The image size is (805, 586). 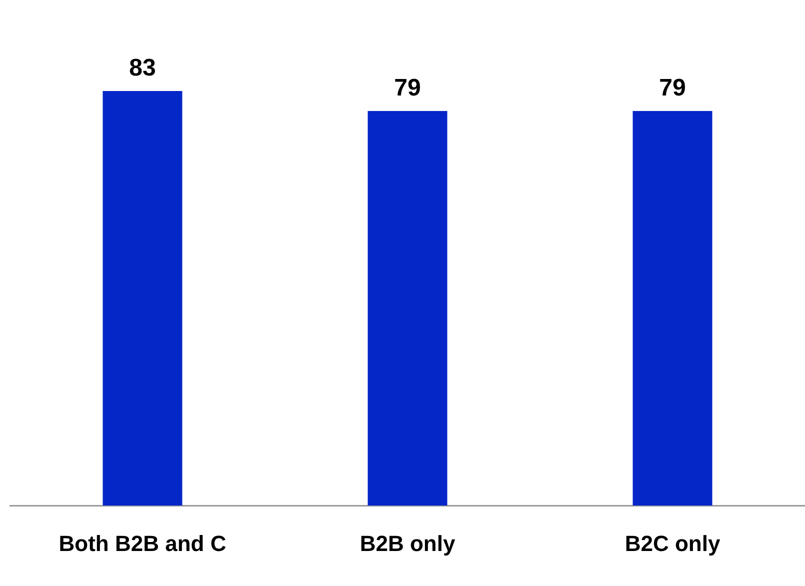 What do you see at coordinates (142, 543) in the screenshot?
I see `x-tick-label: Both B2B and C` at bounding box center [142, 543].